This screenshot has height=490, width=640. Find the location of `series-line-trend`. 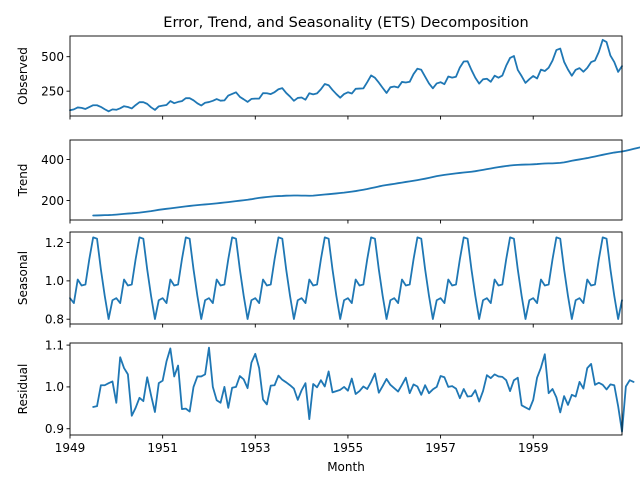

series-line-trend is located at coordinates (366, 181).